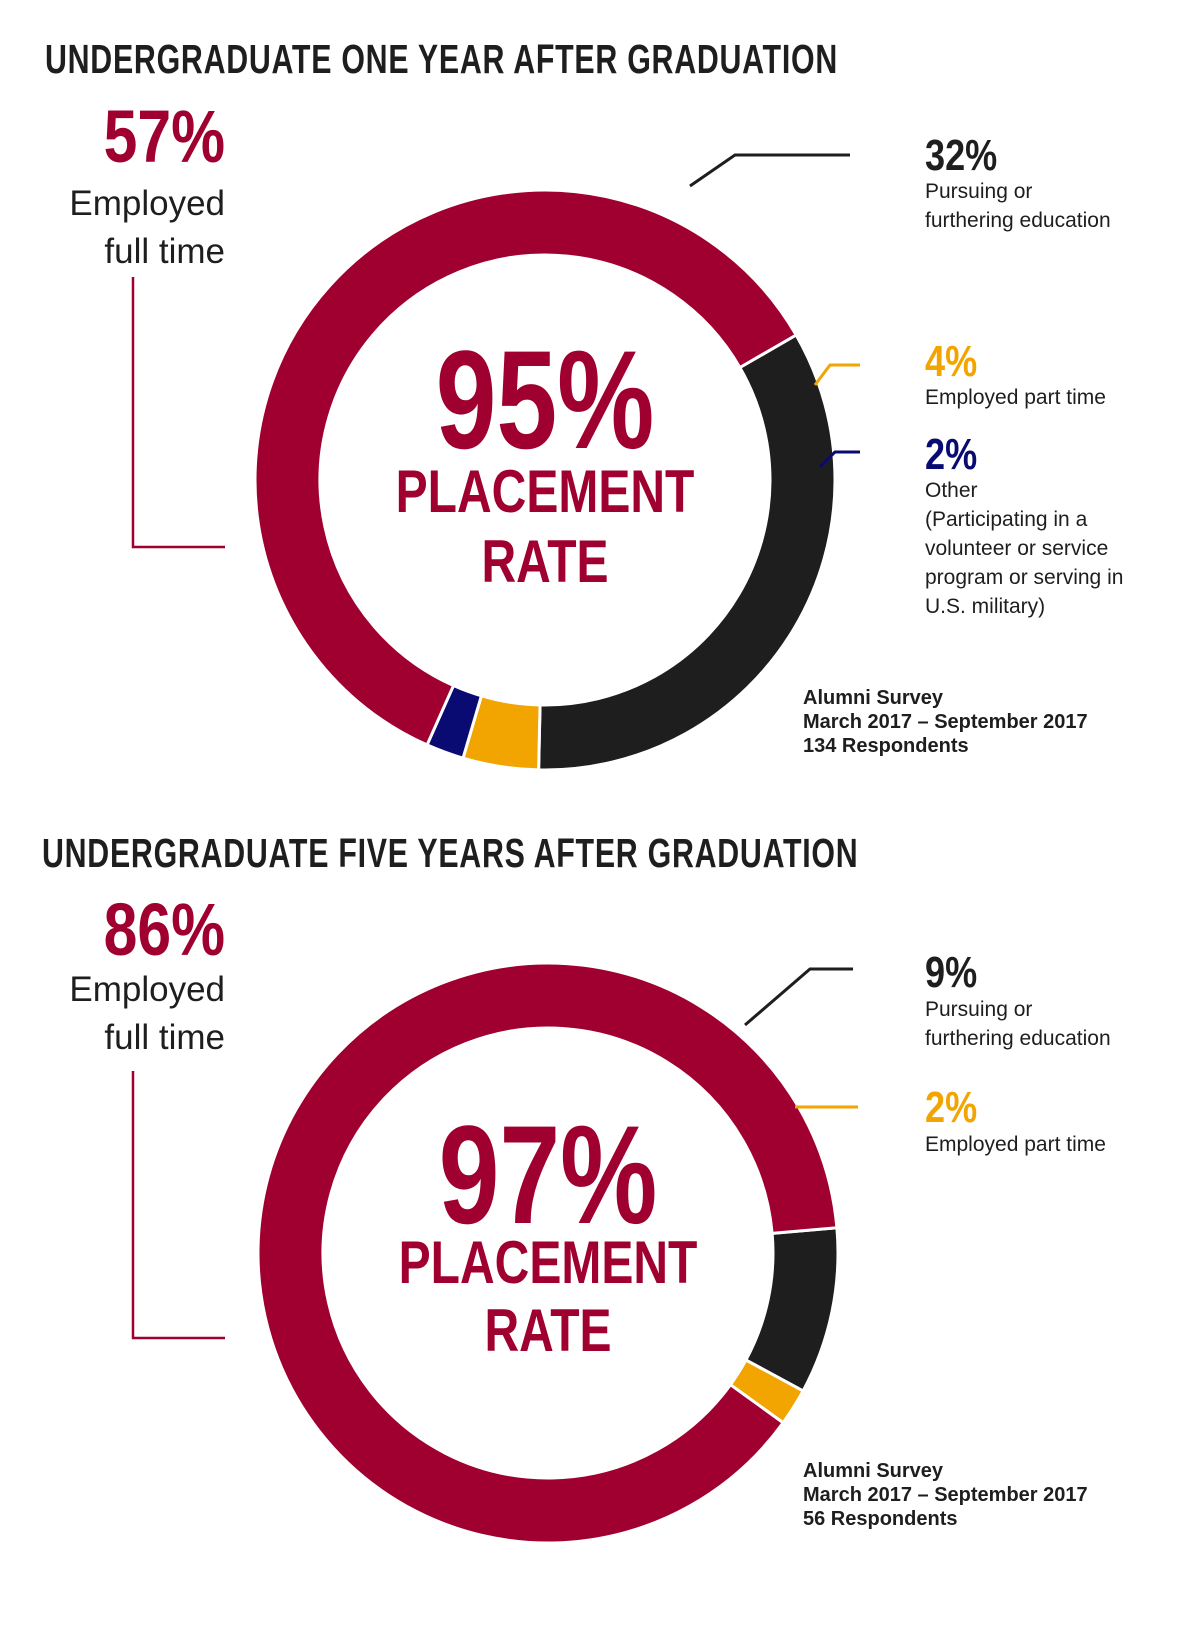 The image size is (1200, 1646). I want to click on callout-percentage: 9%, so click(951, 972).